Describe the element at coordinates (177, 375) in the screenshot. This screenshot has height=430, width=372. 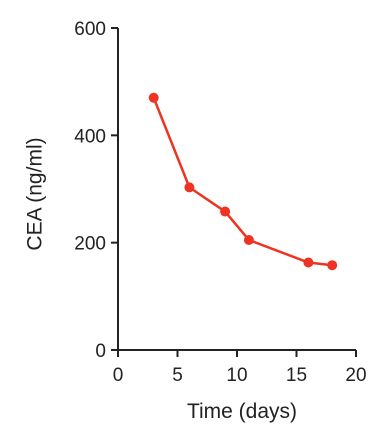
I see `x-tick-label: 5` at that location.